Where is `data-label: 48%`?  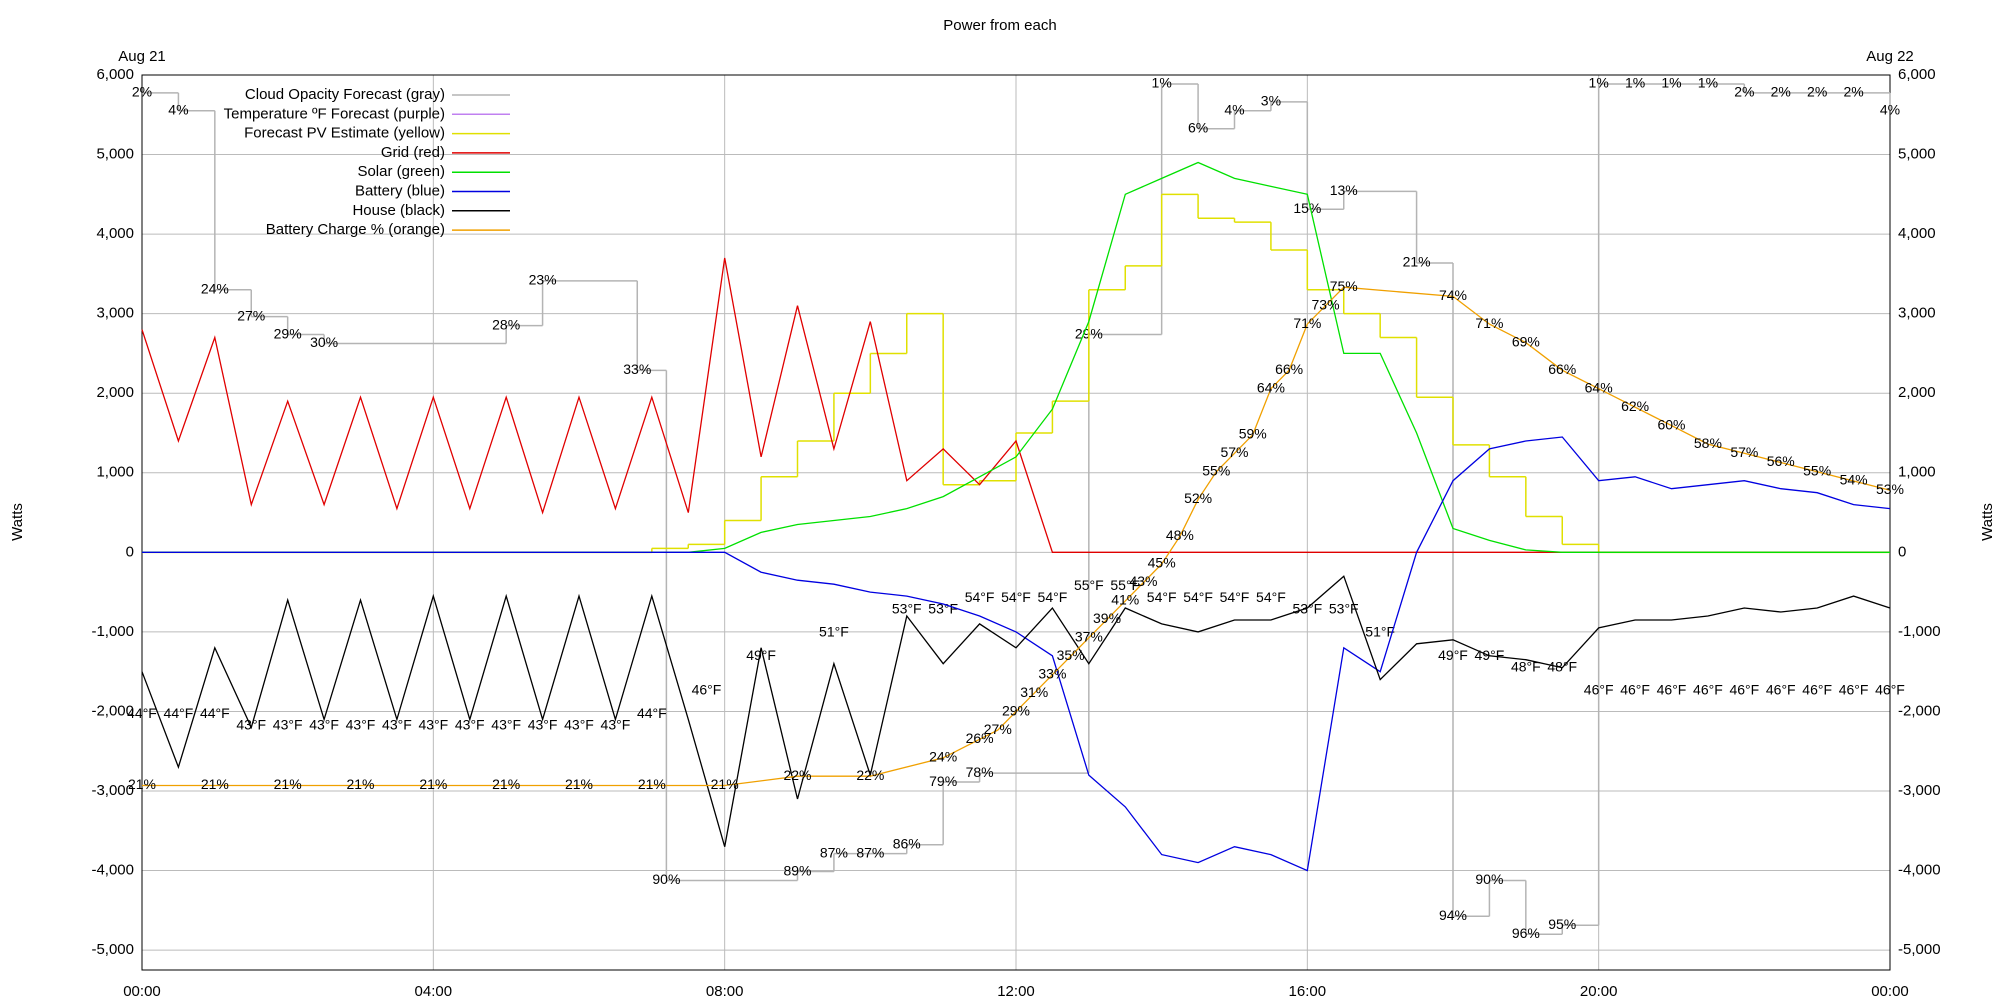 data-label: 48% is located at coordinates (1180, 535).